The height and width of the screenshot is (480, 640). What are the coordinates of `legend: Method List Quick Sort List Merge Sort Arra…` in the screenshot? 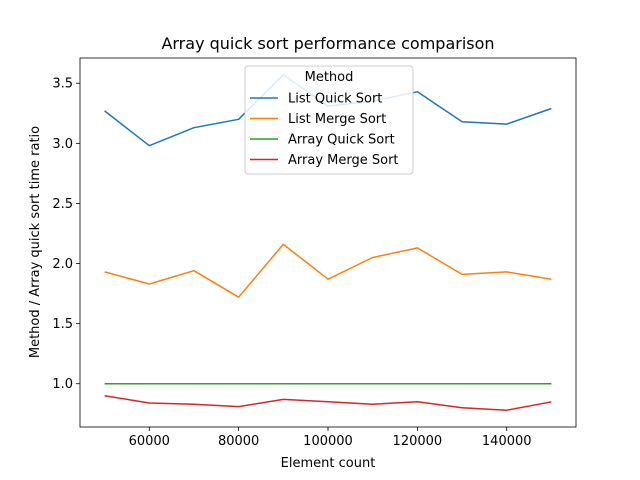 It's located at (329, 120).